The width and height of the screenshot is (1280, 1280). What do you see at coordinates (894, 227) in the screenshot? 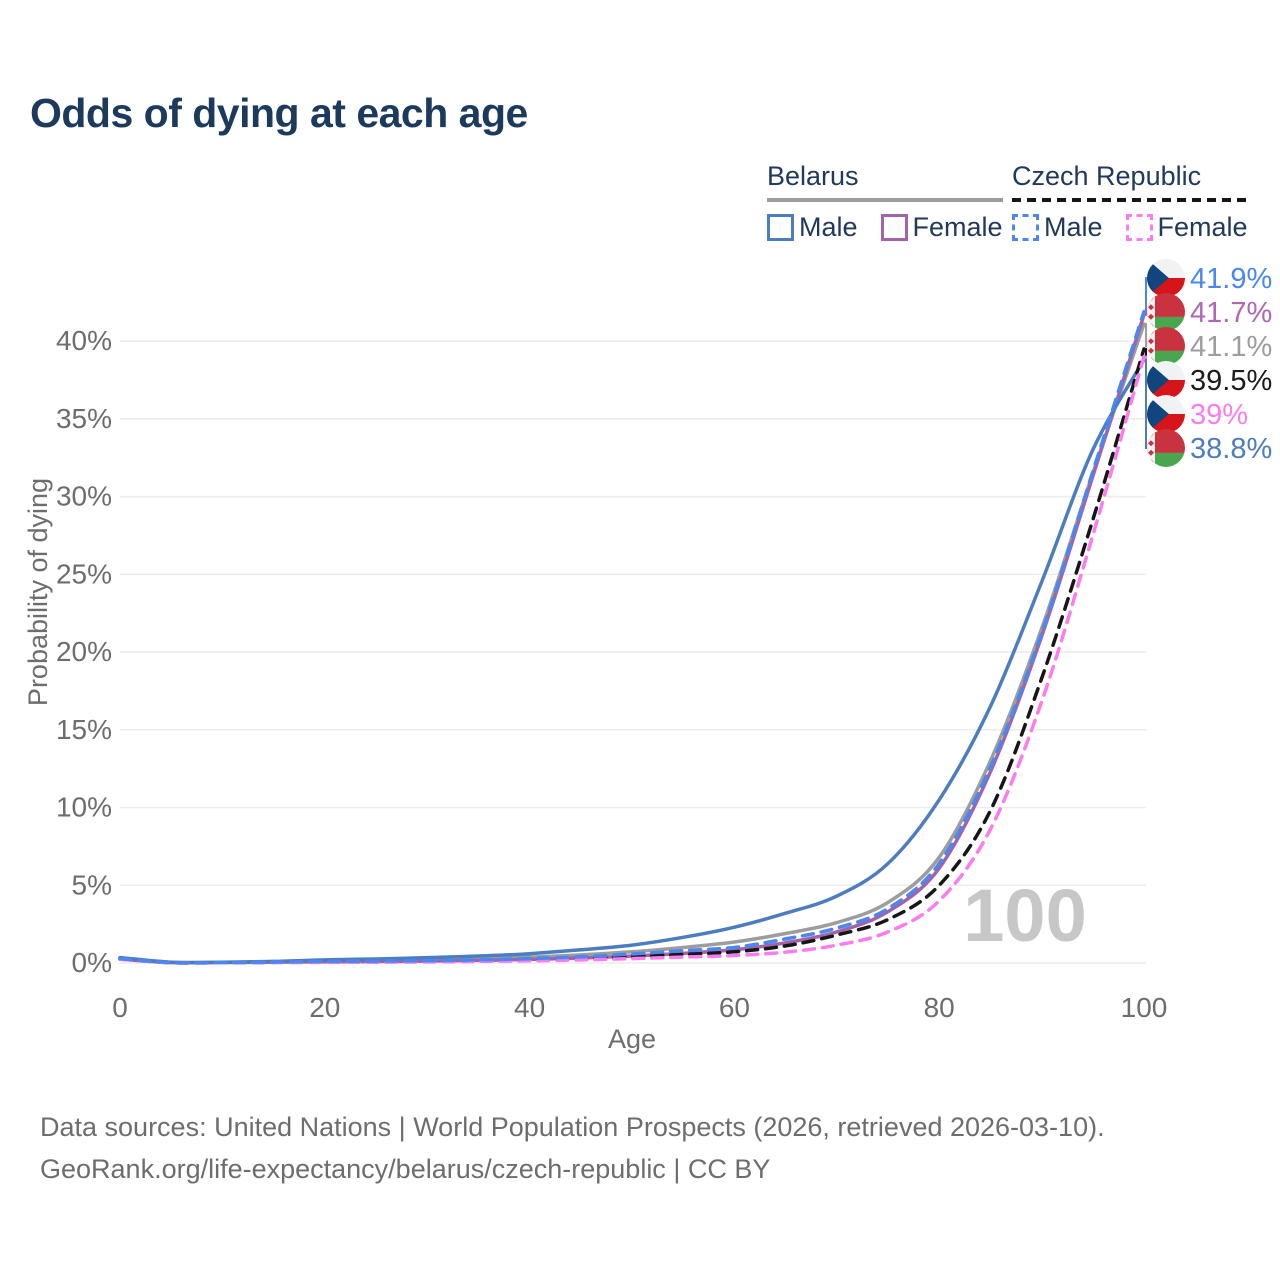
I see `legend-swatch-belarus-female` at bounding box center [894, 227].